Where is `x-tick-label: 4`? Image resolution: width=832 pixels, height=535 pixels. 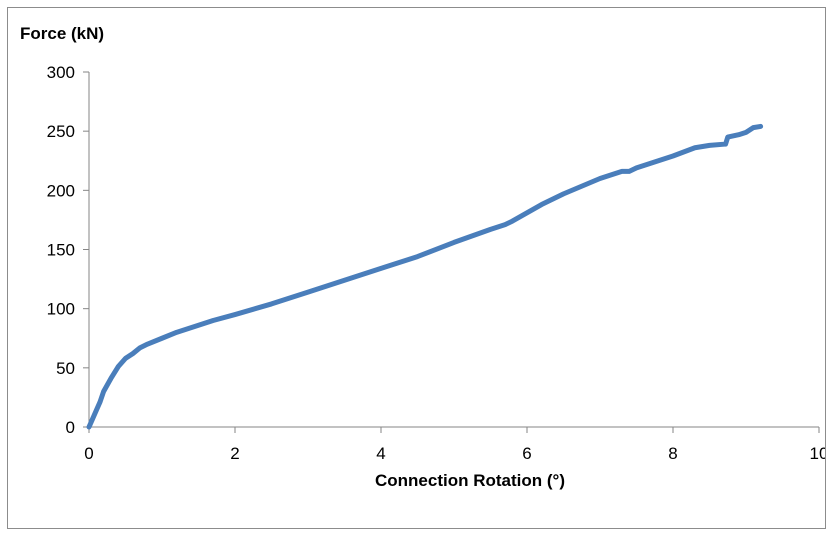 x-tick-label: 4 is located at coordinates (380, 453).